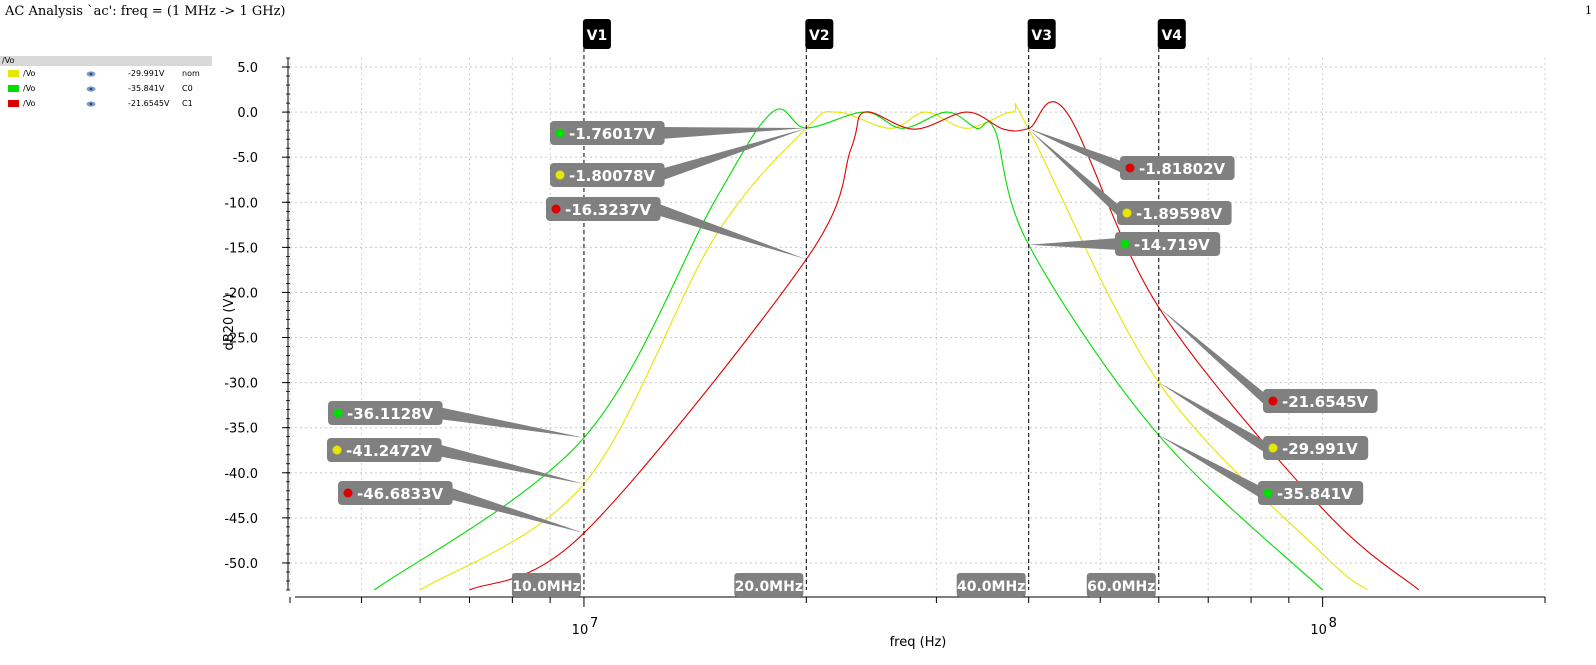 The width and height of the screenshot is (1596, 665). I want to click on y-tick-label: 0.0, so click(247, 113).